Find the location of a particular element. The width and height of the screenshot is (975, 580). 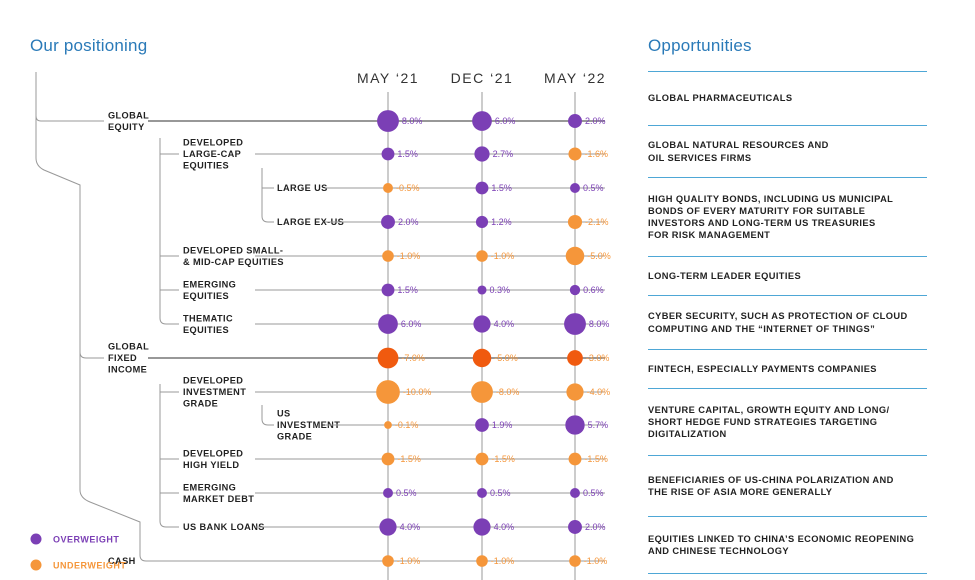

row-label: HIGH YIELD is located at coordinates (211, 465).